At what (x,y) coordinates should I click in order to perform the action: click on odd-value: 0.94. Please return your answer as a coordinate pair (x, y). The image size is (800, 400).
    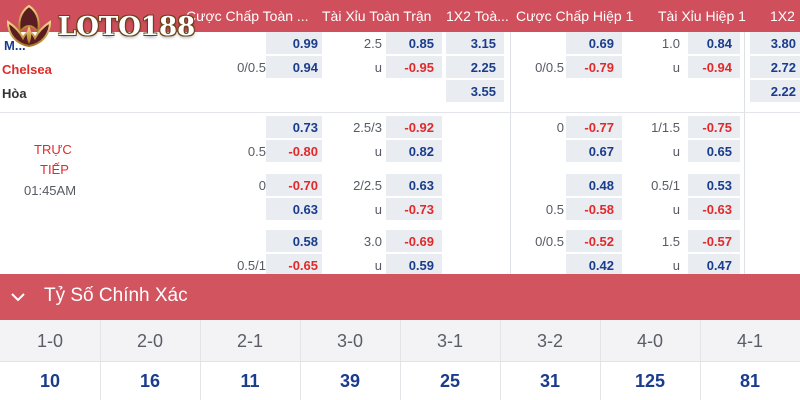
    Looking at the image, I should click on (305, 67).